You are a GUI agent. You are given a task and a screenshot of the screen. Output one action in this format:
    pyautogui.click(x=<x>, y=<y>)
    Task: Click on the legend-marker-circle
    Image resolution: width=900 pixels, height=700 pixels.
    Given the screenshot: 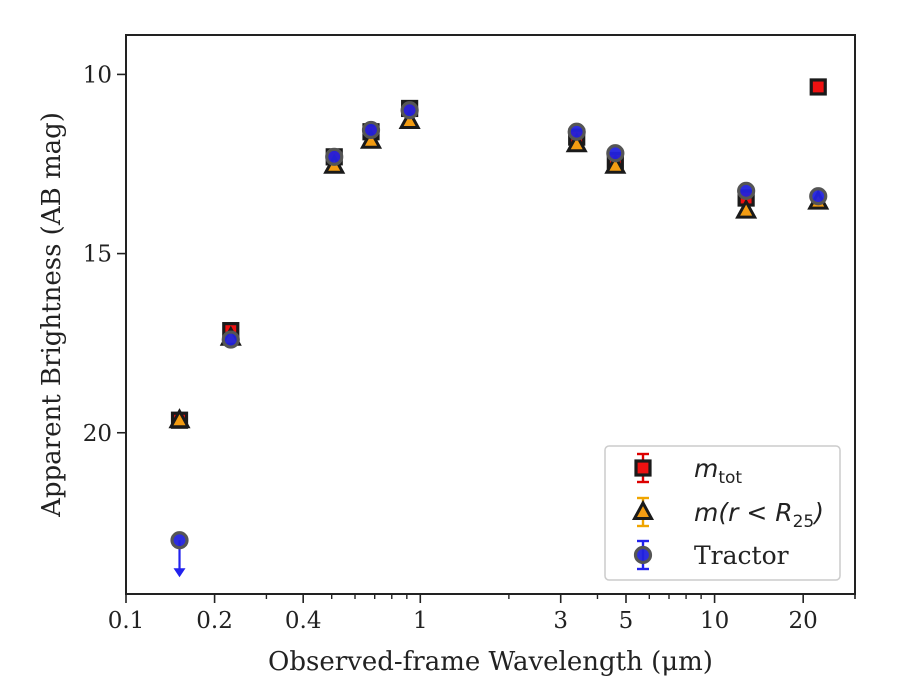 What is the action you would take?
    pyautogui.click(x=643, y=555)
    